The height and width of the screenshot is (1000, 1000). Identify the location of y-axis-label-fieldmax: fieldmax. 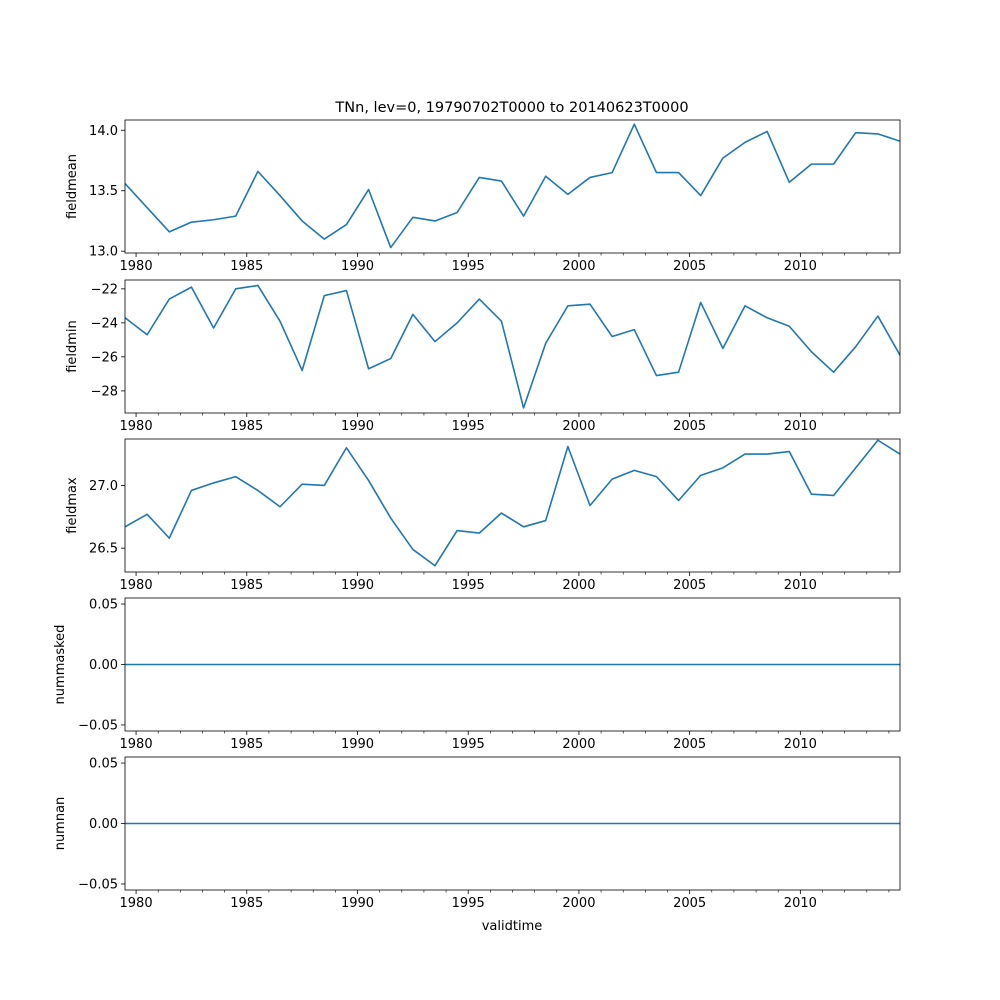
(72, 505).